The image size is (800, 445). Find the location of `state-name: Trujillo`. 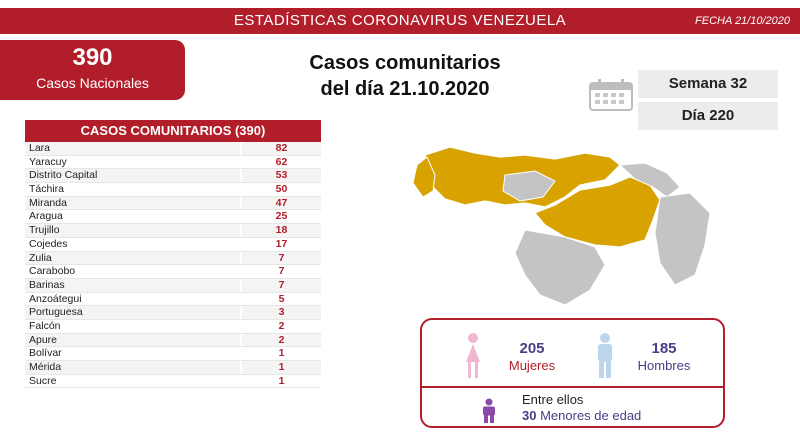

state-name: Trujillo is located at coordinates (44, 230).